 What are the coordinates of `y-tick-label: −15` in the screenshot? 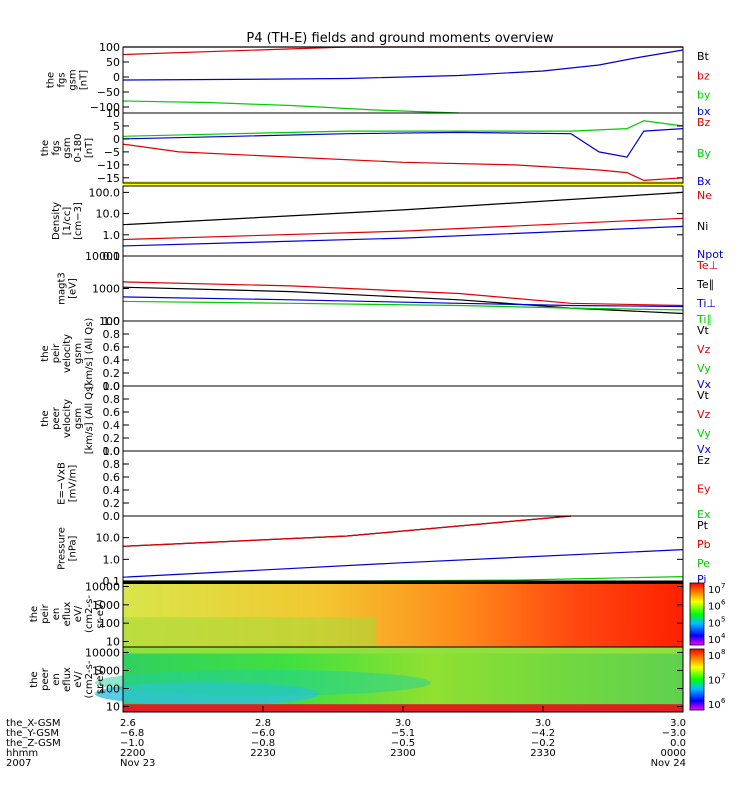 It's located at (108, 178).